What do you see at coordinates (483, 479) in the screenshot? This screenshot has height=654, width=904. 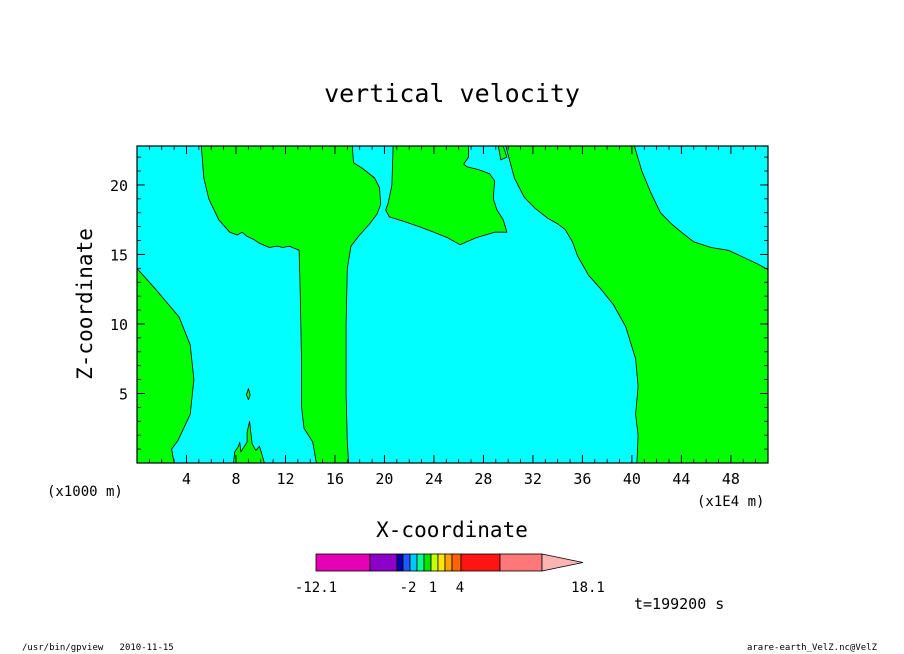 I see `x-tick-label: 28` at bounding box center [483, 479].